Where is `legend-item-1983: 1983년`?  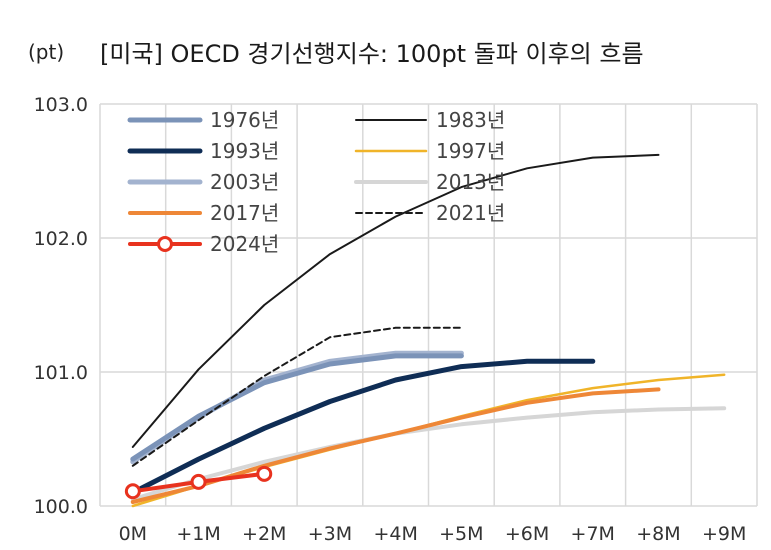 legend-item-1983: 1983년 is located at coordinates (430, 120).